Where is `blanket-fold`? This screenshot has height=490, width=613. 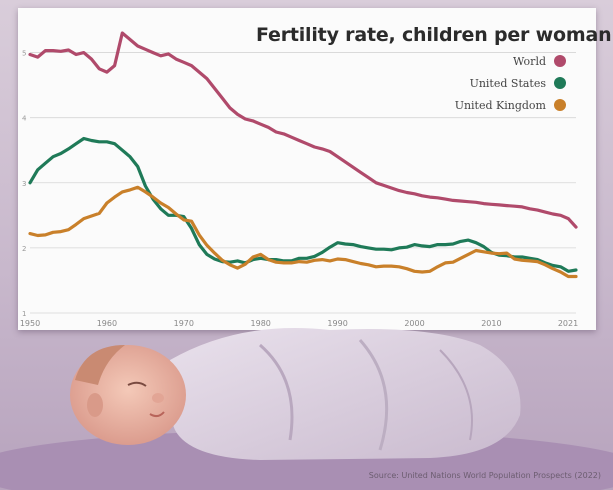 blanket-fold is located at coordinates (276, 392).